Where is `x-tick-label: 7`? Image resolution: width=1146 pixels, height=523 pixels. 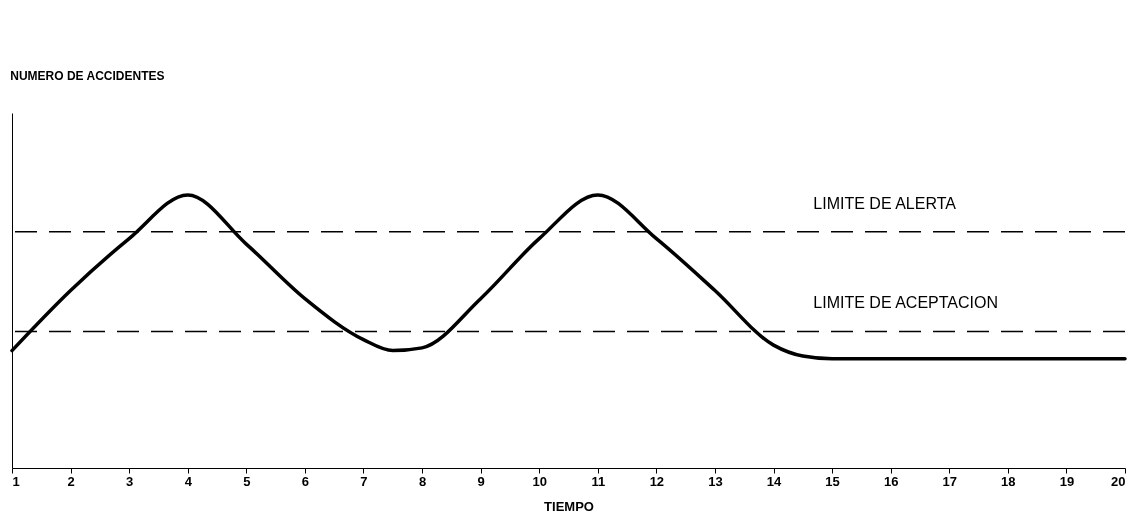 x-tick-label: 7 is located at coordinates (364, 481).